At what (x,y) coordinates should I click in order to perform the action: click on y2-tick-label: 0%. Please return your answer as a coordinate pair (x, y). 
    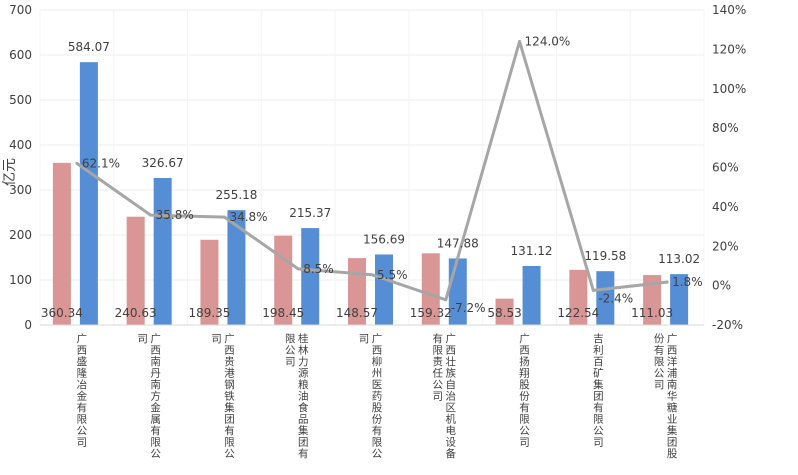
    Looking at the image, I should click on (721, 286).